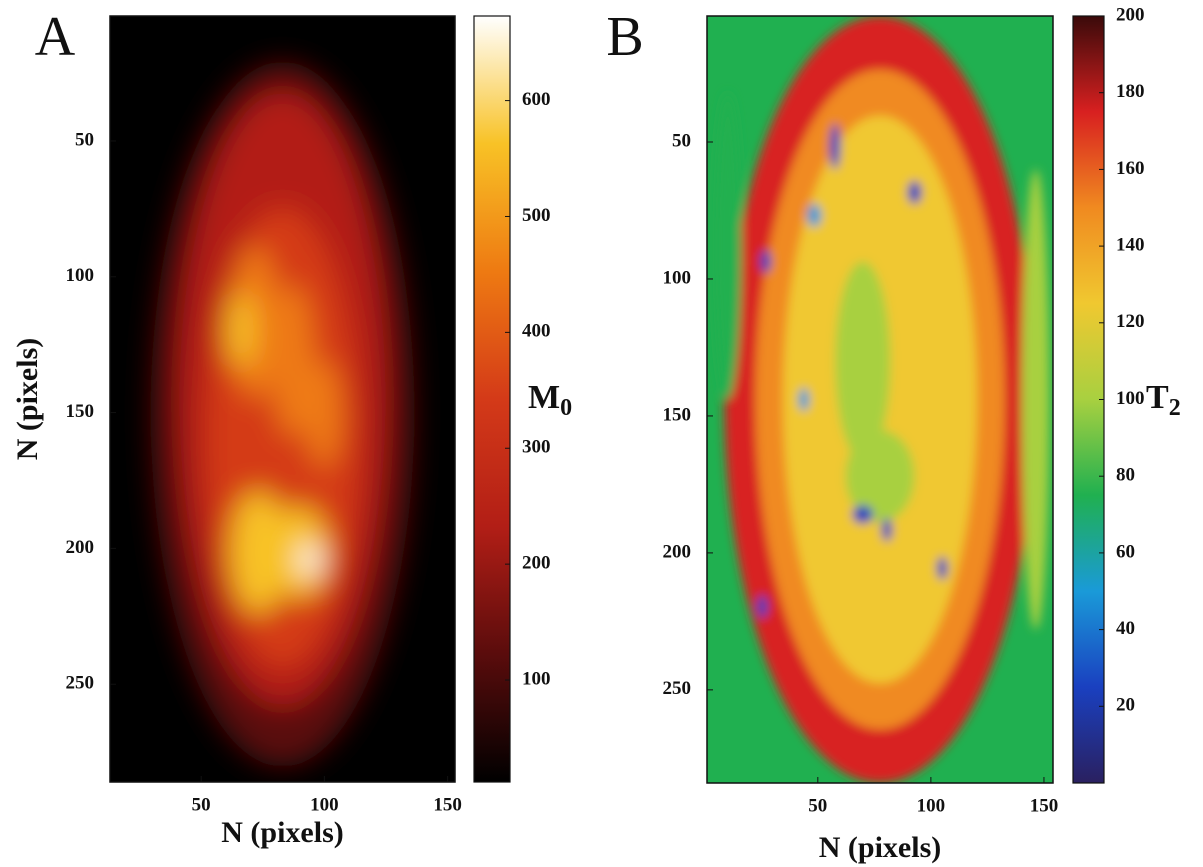 The image size is (1203, 867). Describe the element at coordinates (1130, 91) in the screenshot. I see `colorbar-tick-label: 180` at that location.